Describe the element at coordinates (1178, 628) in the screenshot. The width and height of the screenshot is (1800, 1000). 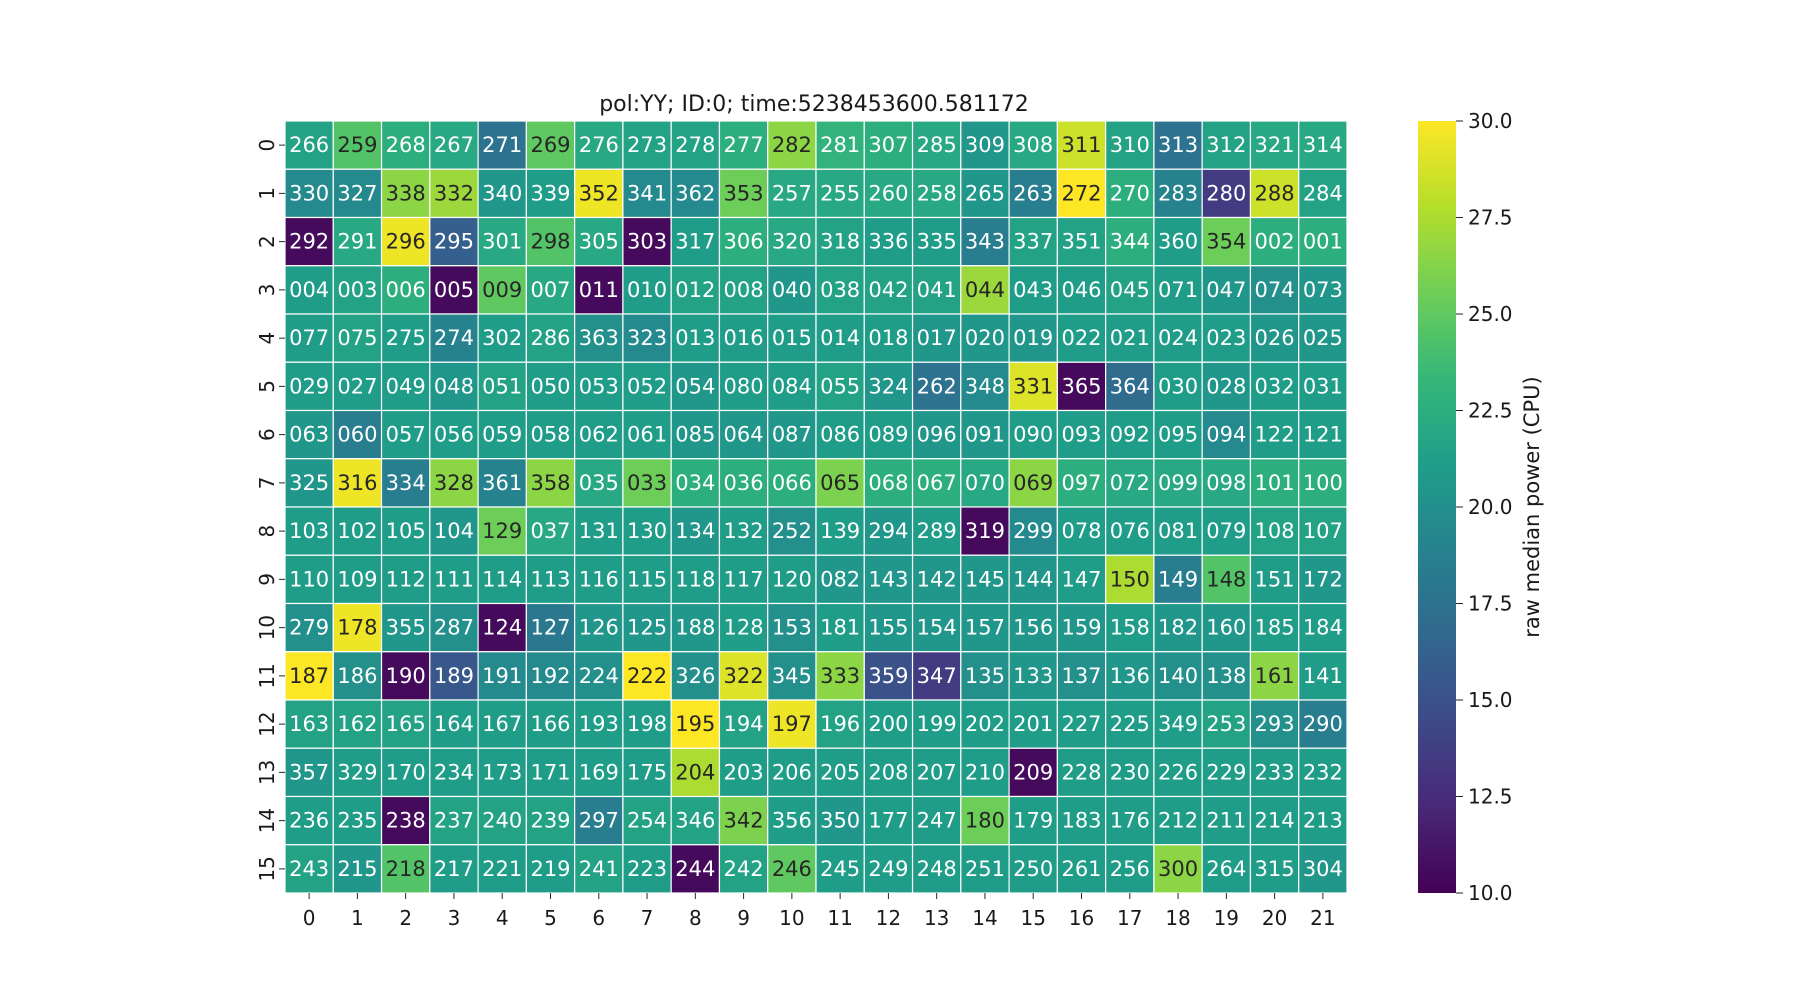
I see `cell-value-label: 182` at that location.